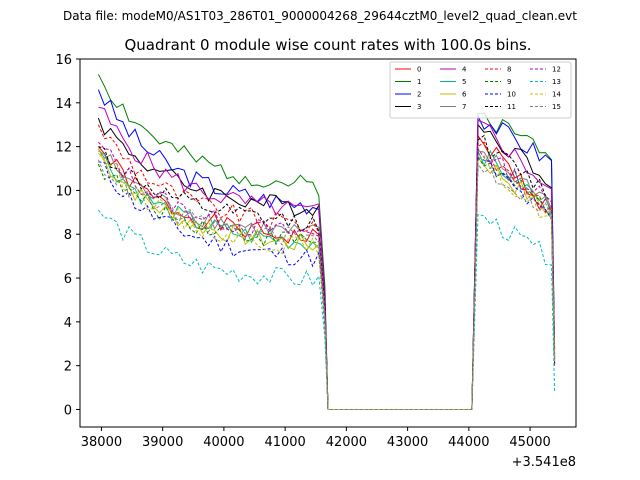 The height and width of the screenshot is (480, 640). What do you see at coordinates (284, 442) in the screenshot?
I see `x-tick-label: 41000` at bounding box center [284, 442].